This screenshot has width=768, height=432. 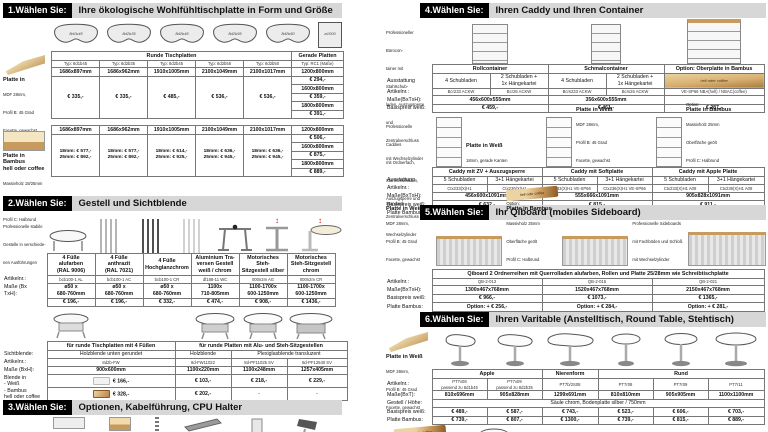 I want to click on white-swatch-icon, so click(x=101, y=381).